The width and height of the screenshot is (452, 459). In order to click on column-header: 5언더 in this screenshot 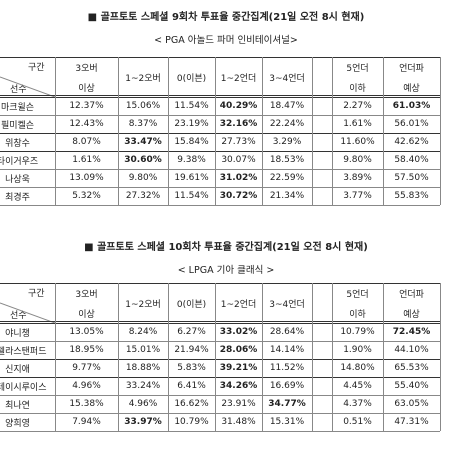, I will do `click(357, 294)`.